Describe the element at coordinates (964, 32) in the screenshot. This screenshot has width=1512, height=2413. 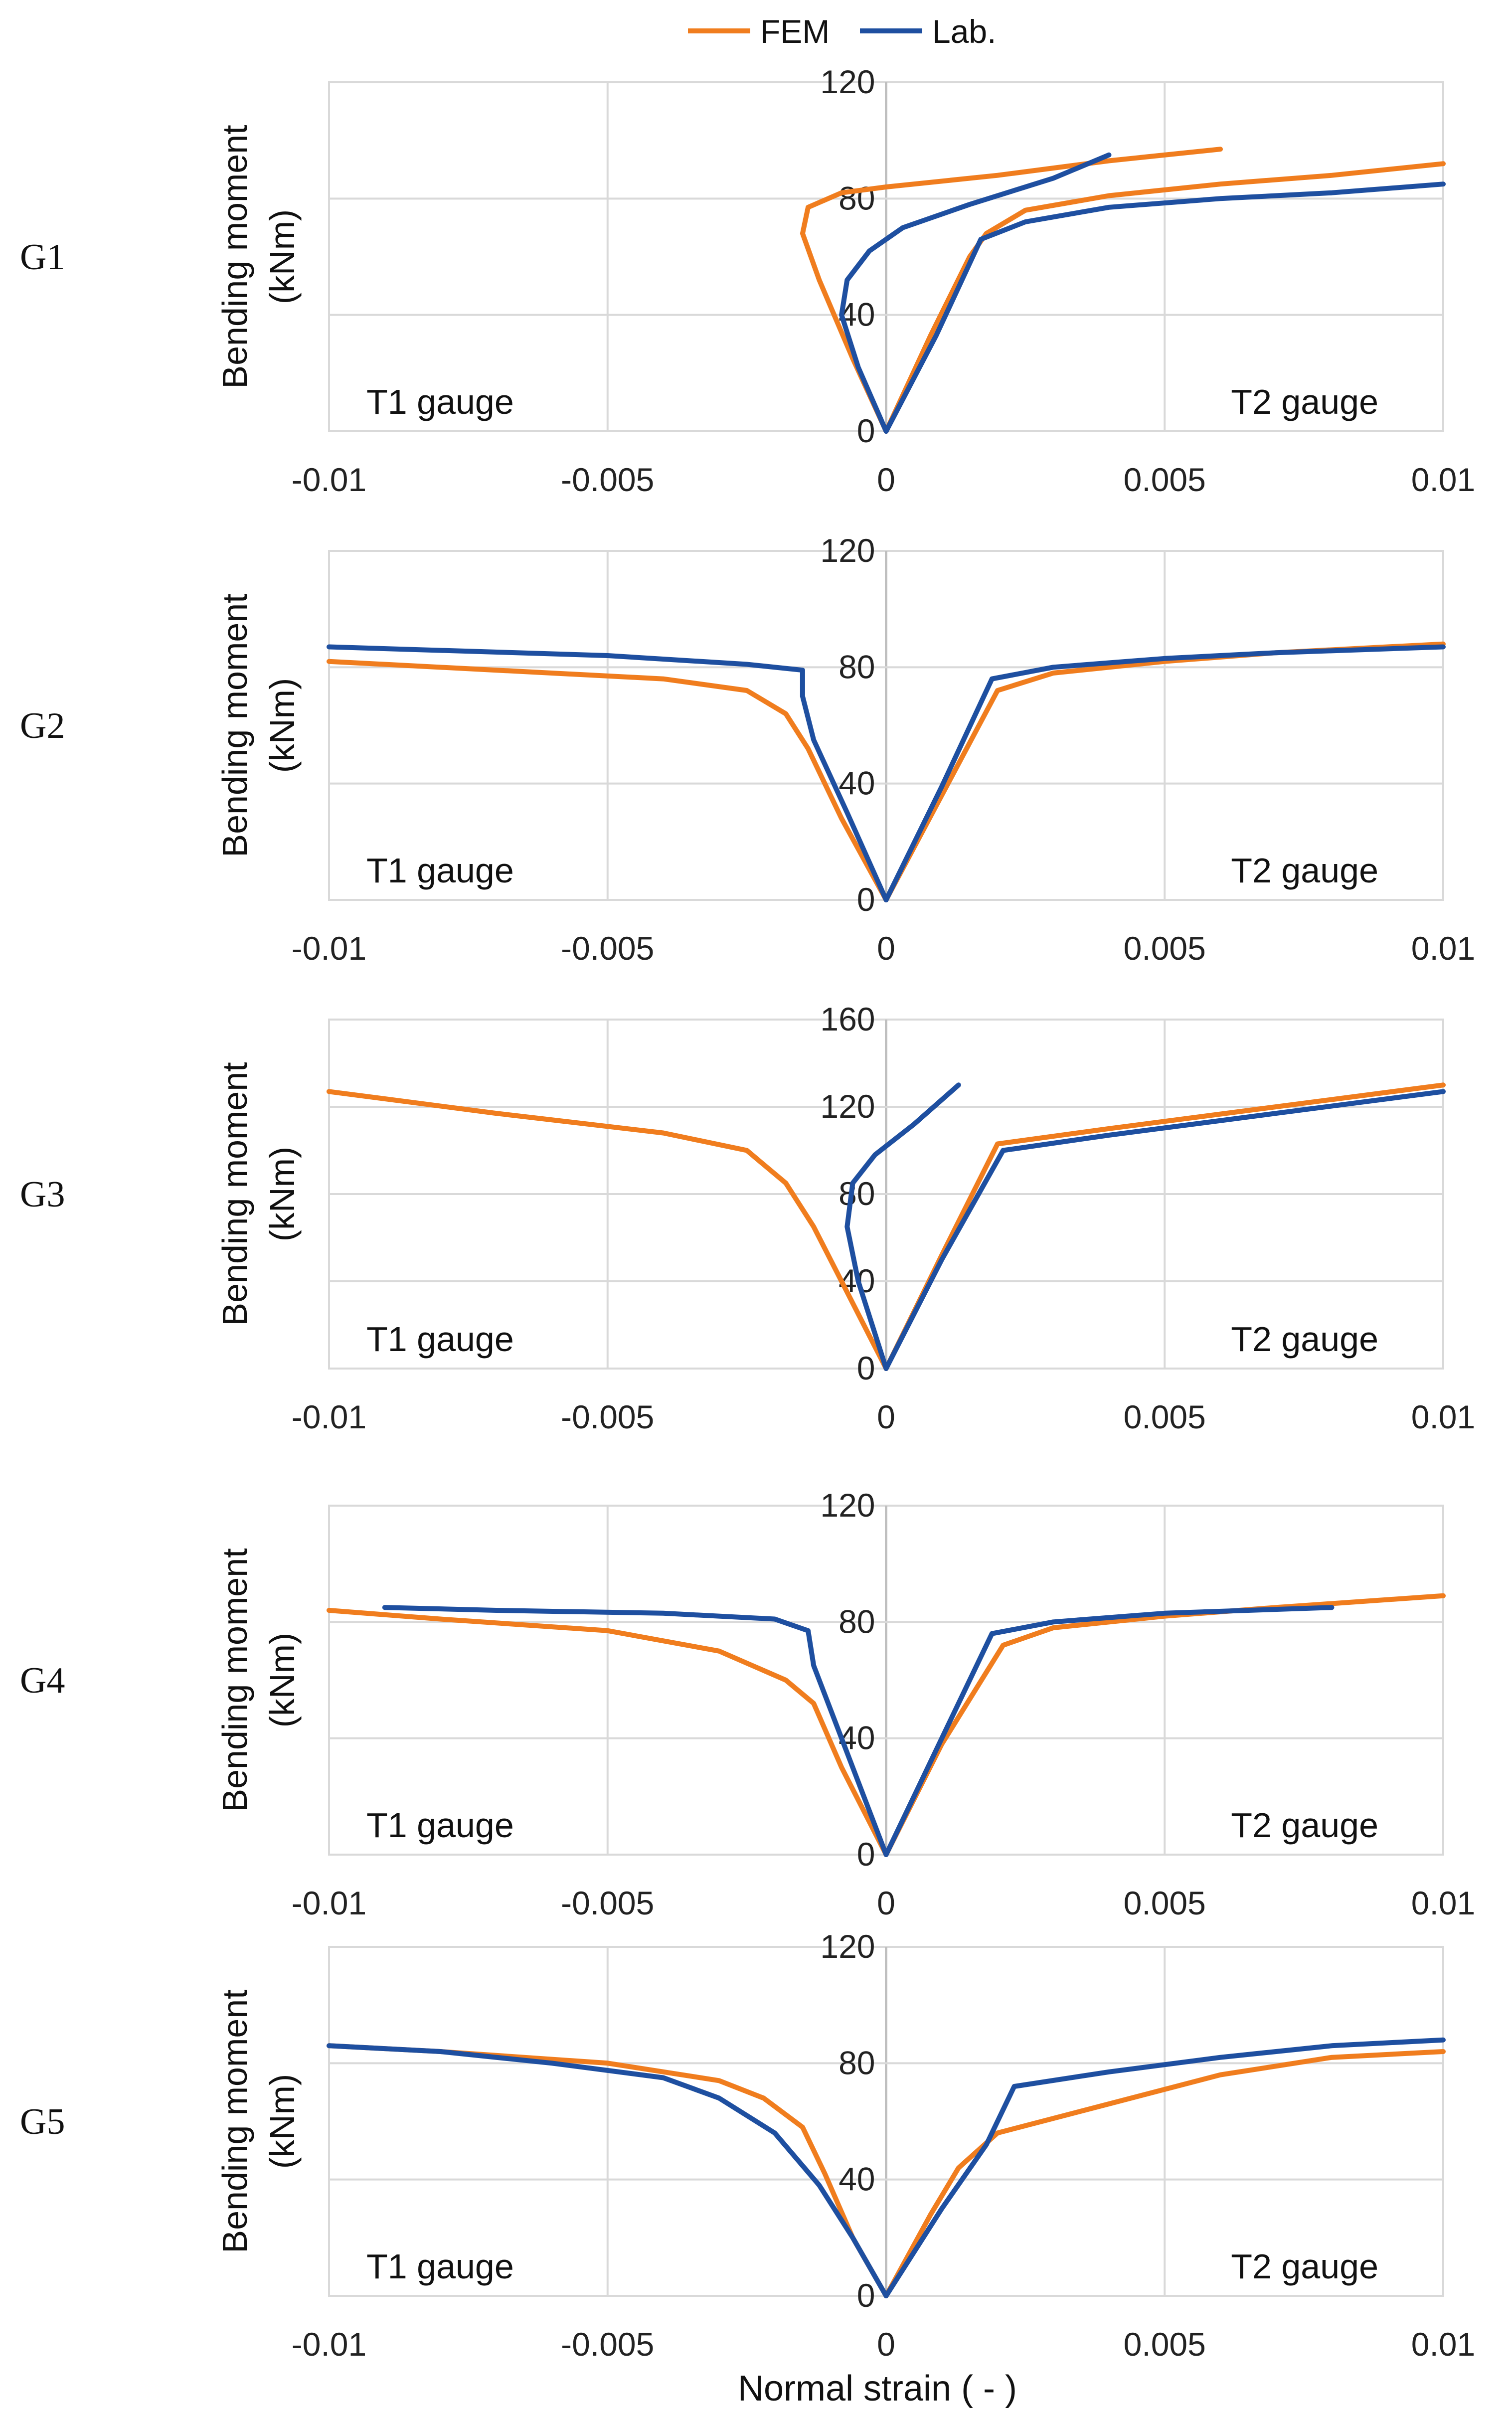
I see `legend-label-lab: Lab.` at that location.